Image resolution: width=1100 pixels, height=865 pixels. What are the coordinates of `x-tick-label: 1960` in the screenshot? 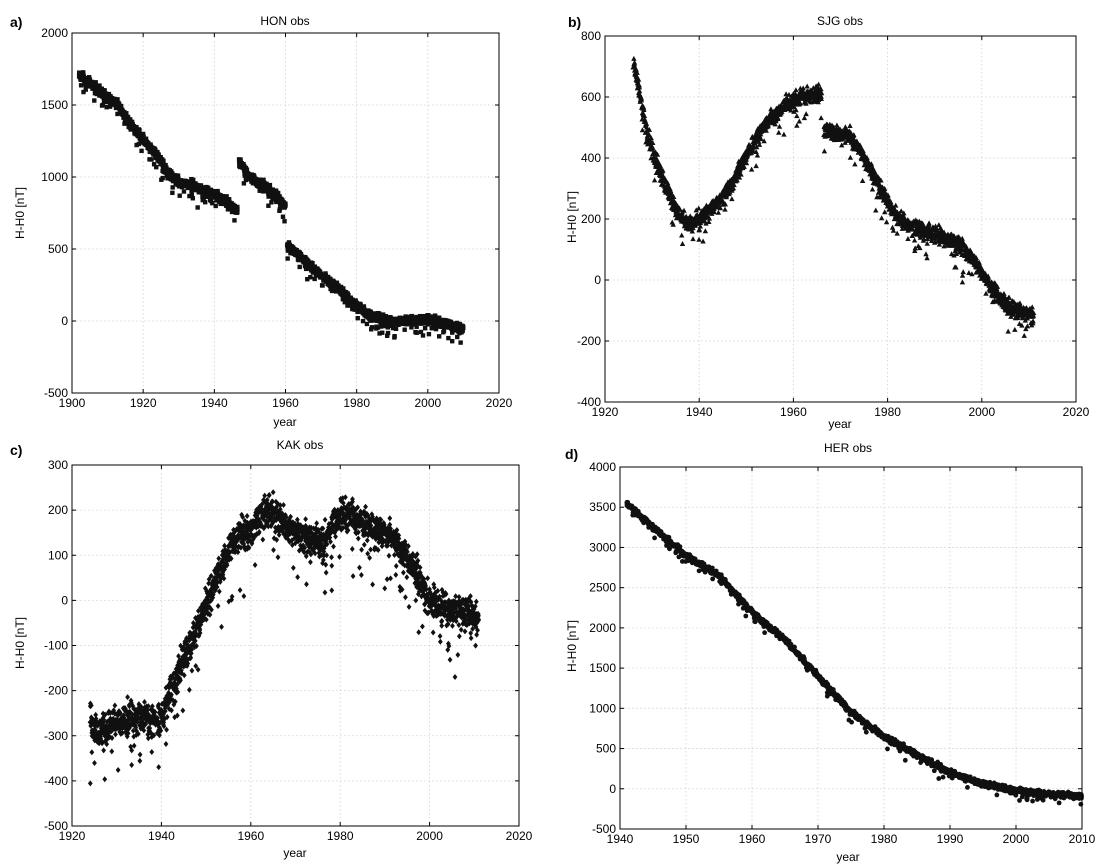 It's located at (793, 412).